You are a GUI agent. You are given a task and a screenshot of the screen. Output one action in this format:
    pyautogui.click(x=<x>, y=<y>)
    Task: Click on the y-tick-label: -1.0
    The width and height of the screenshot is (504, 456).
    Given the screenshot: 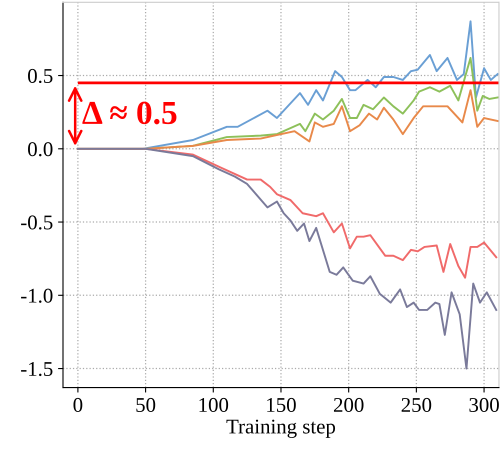 What is the action you would take?
    pyautogui.click(x=36, y=295)
    